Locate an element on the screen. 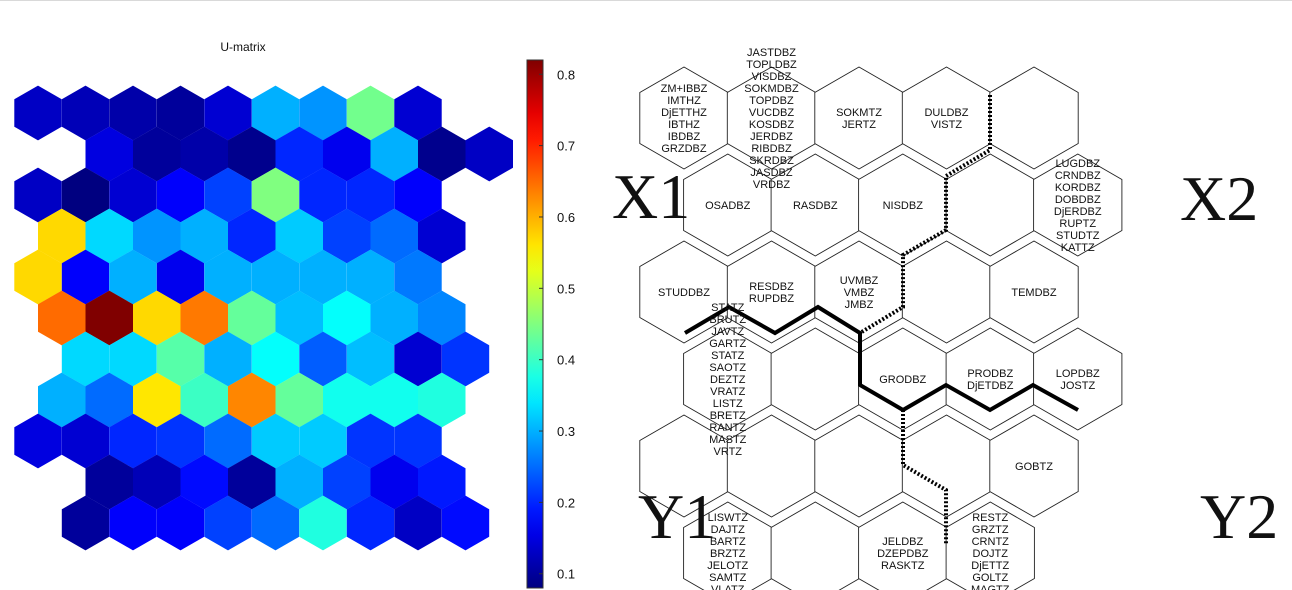 This screenshot has width=1292, height=590. cluster-cell-label: RUPTZ is located at coordinates (1077, 224).